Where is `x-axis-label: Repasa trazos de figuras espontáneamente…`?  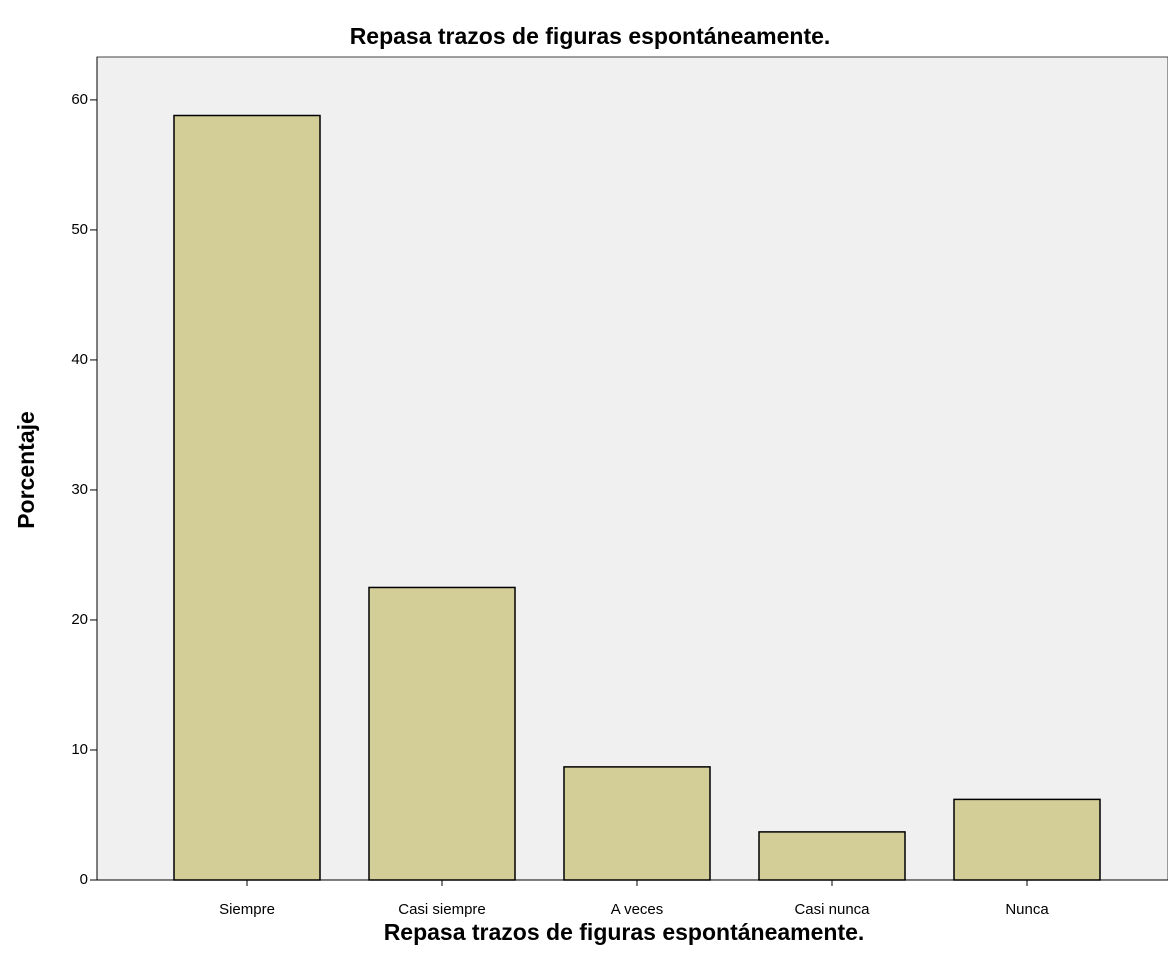 x-axis-label: Repasa trazos de figuras espontáneamente… is located at coordinates (624, 932).